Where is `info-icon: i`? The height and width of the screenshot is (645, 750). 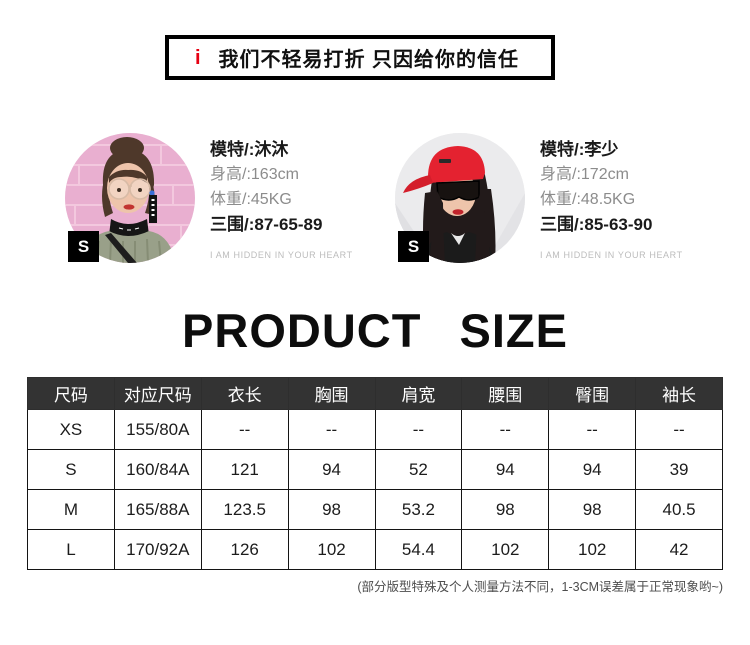 info-icon: i is located at coordinates (198, 57).